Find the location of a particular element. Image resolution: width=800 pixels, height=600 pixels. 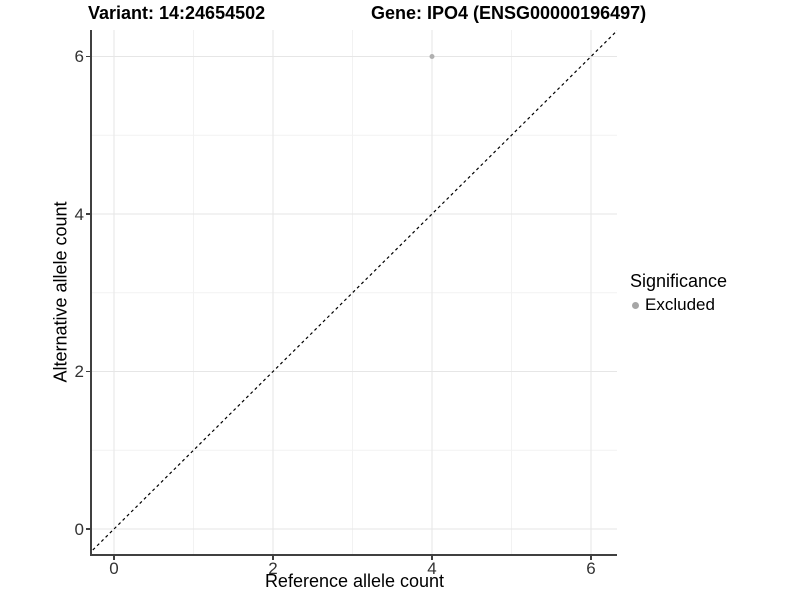

y-tick-label: 0 is located at coordinates (79, 529).